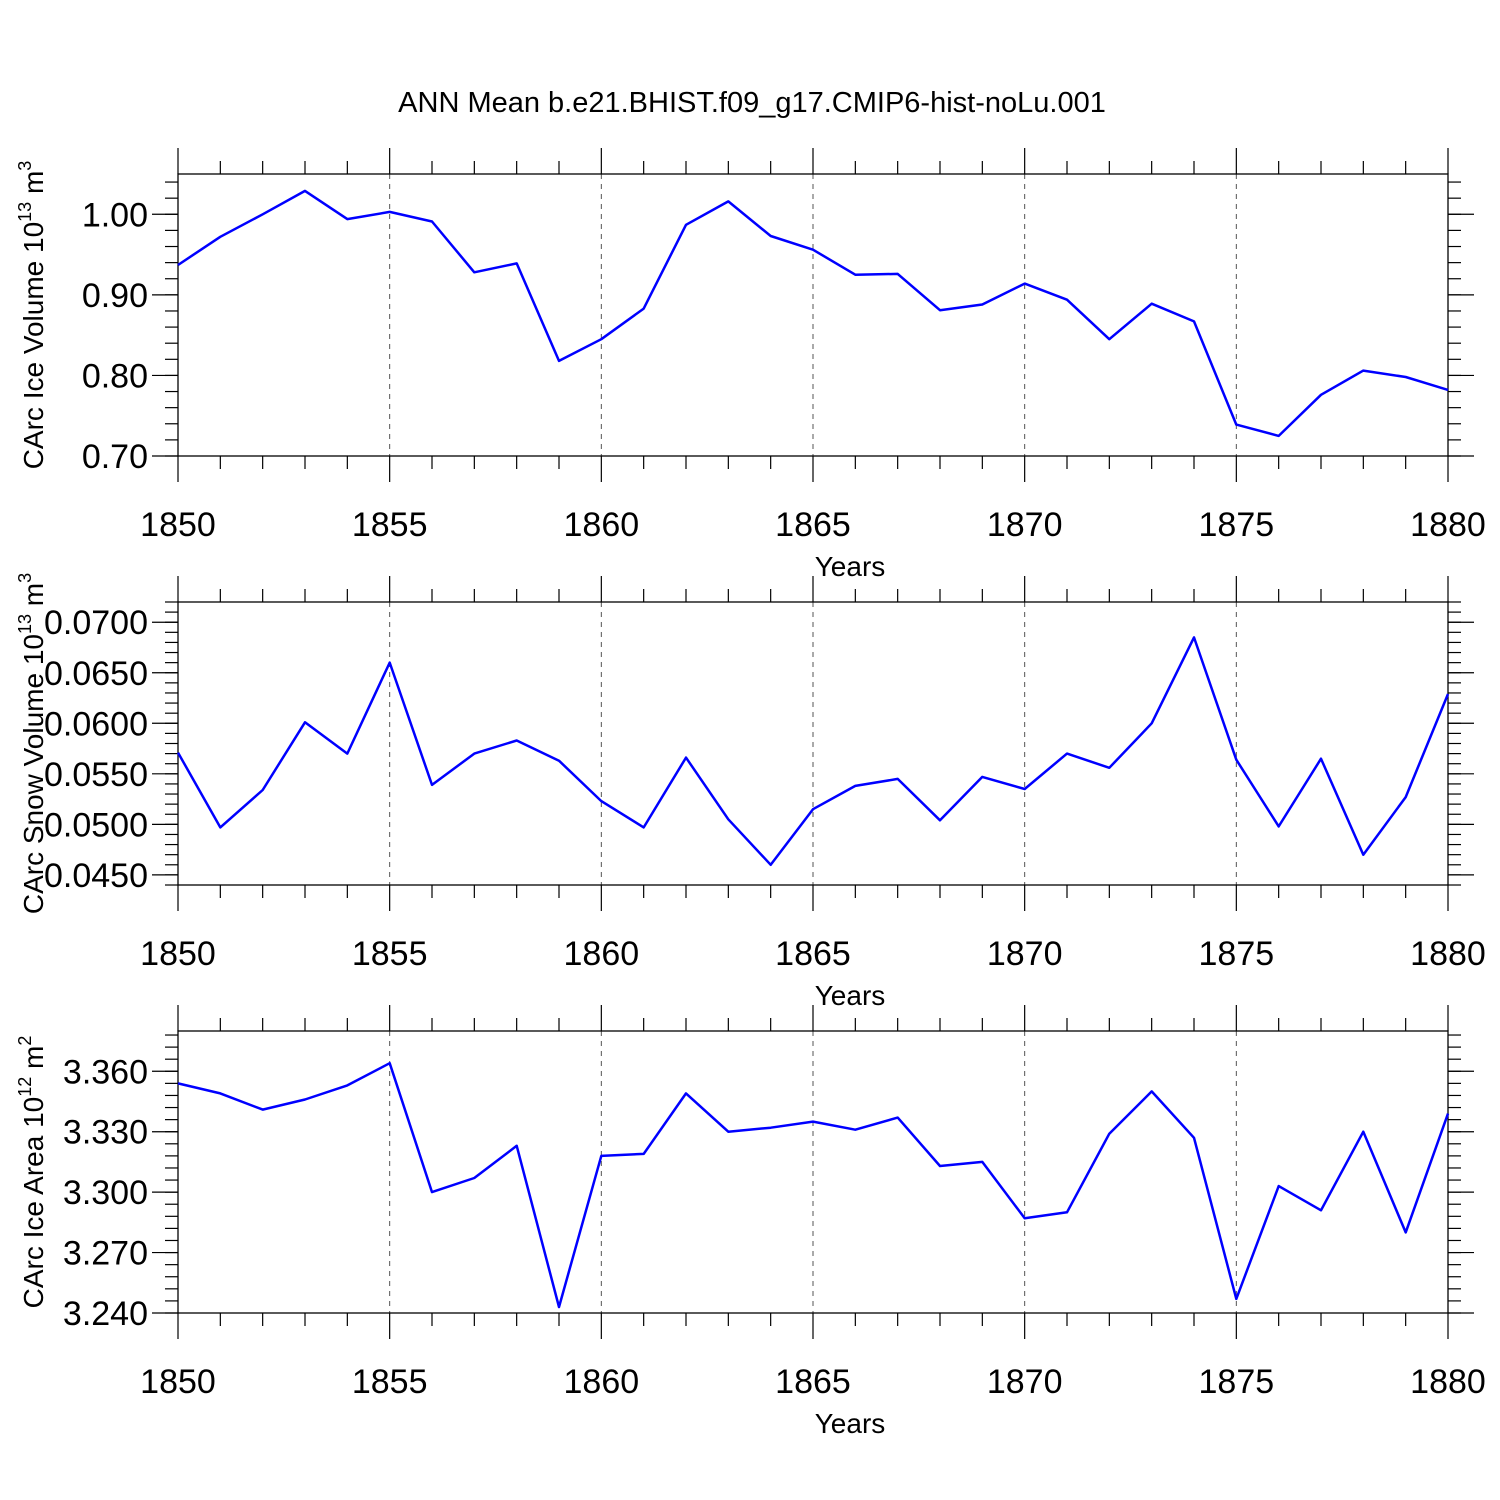  I want to click on y-tick-label-0: 0.0450, so click(96, 876).